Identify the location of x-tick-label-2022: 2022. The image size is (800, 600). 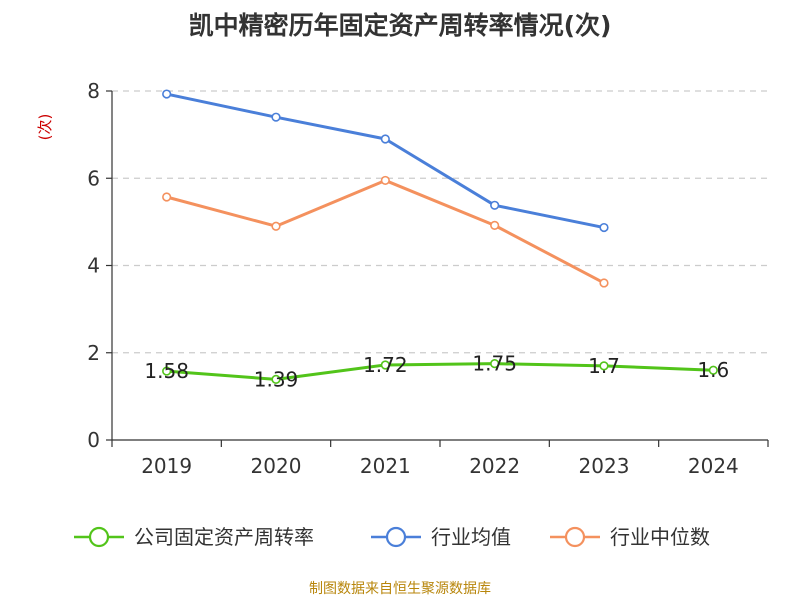
(494, 466).